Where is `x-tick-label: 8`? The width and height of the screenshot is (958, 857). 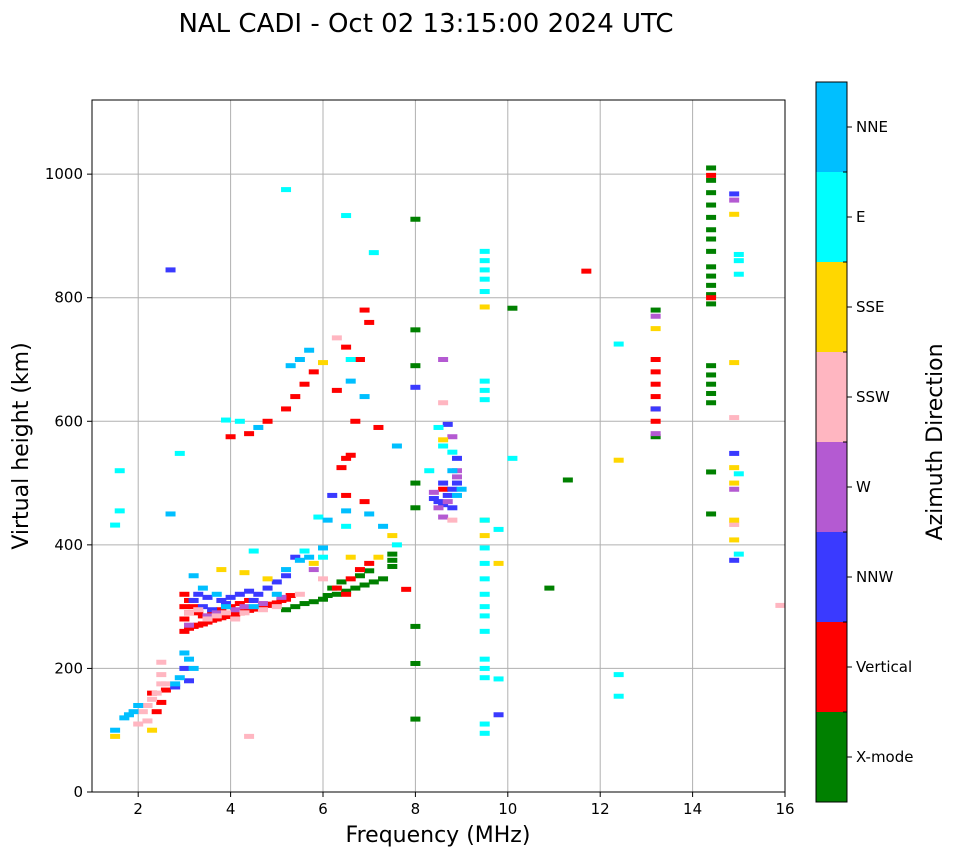 x-tick-label: 8 is located at coordinates (416, 809).